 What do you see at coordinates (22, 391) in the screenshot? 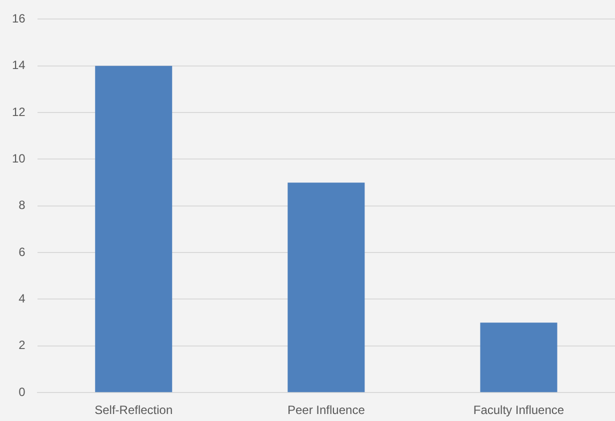
I see `y-tick-label: 0` at bounding box center [22, 391].